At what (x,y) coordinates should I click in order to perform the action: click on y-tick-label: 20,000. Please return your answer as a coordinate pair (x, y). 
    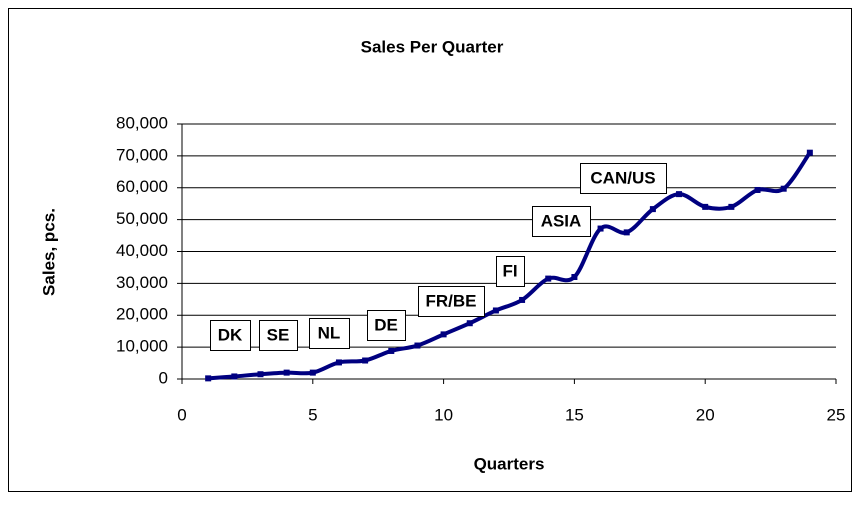
    Looking at the image, I should click on (142, 314).